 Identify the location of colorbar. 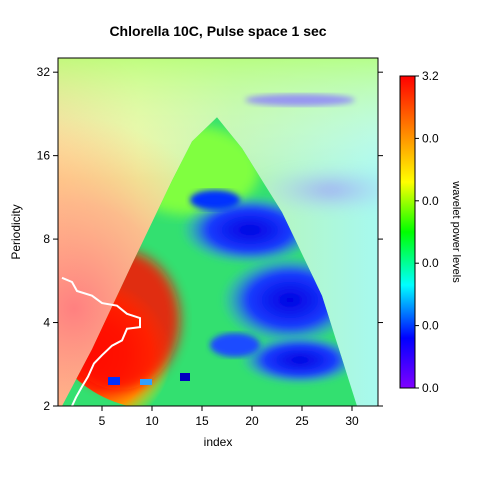
(407, 232).